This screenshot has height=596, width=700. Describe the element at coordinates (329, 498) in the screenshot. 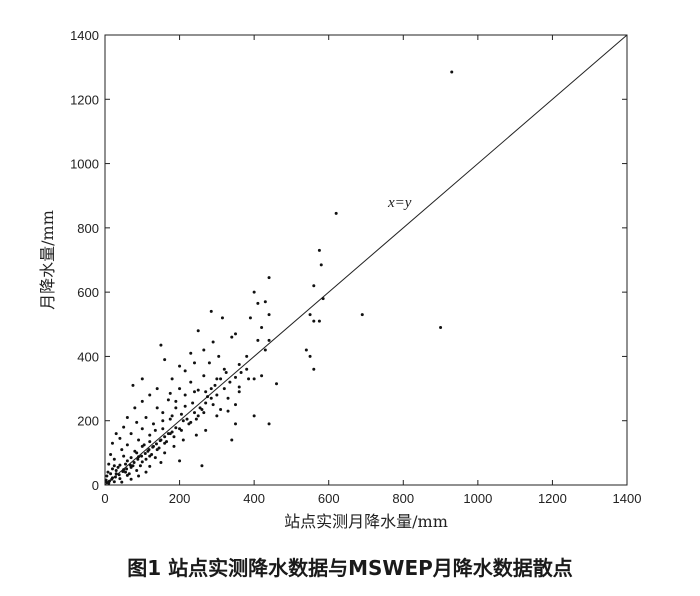

I see `x-tick-label: 600` at that location.